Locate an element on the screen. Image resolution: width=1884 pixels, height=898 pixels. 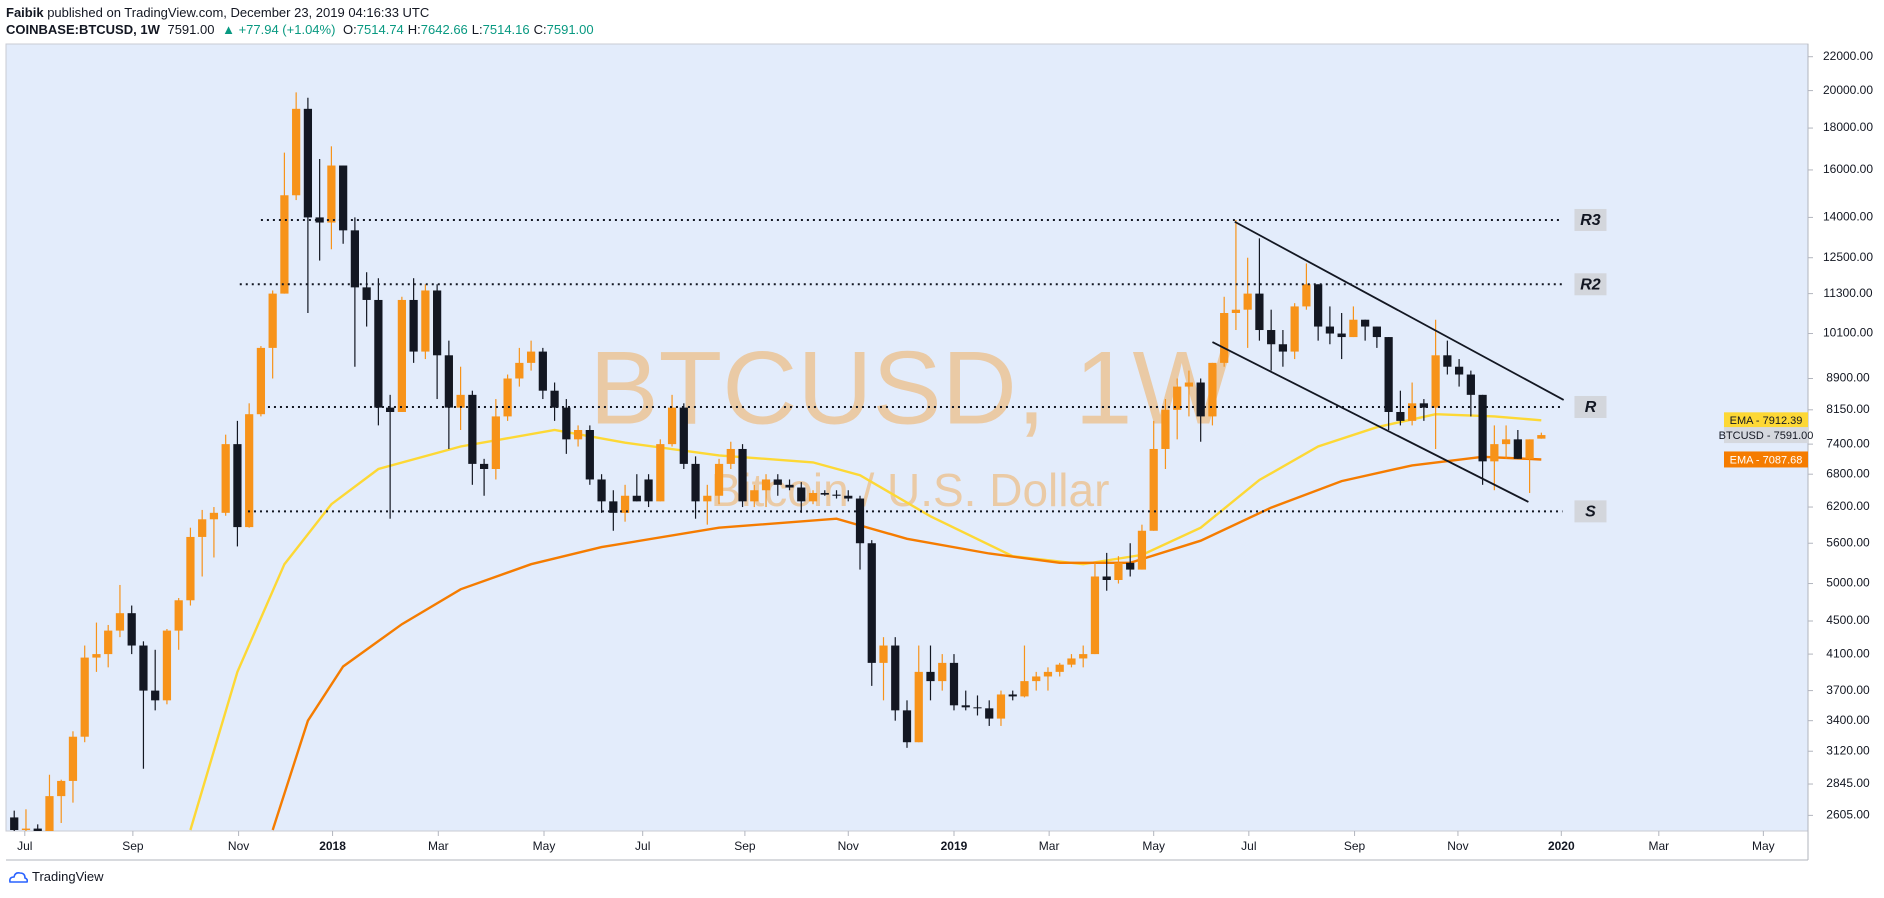
footer: TradingView is located at coordinates (56, 876).